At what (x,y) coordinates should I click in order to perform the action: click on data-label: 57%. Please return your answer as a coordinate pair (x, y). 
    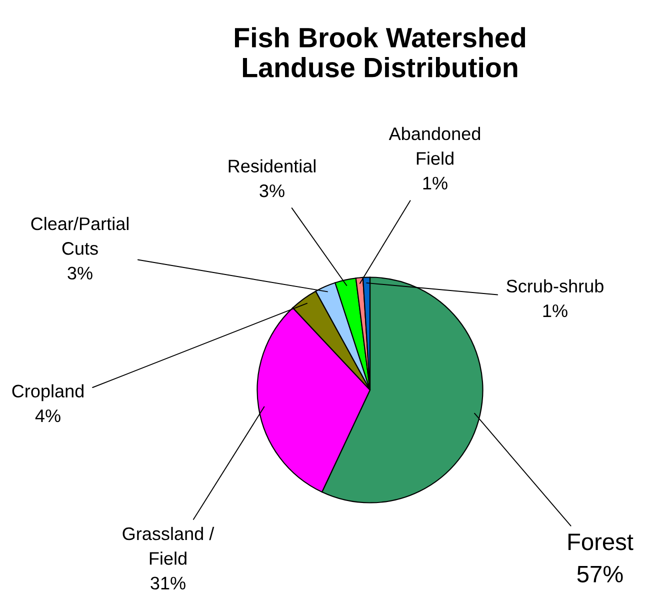
    Looking at the image, I should click on (600, 574).